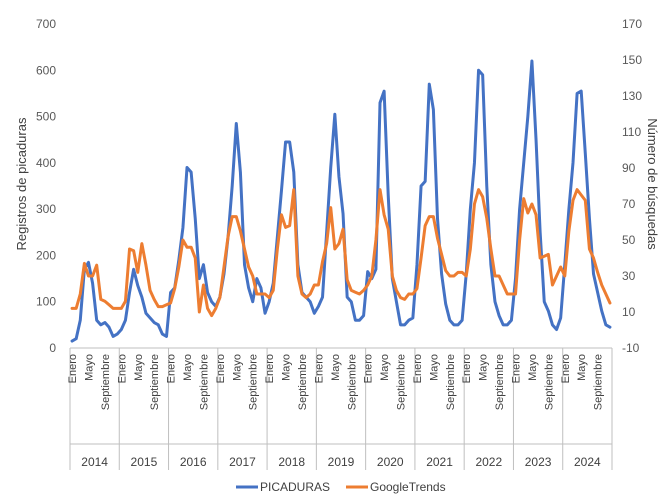  What do you see at coordinates (291, 462) in the screenshot?
I see `year-label: 2018` at bounding box center [291, 462].